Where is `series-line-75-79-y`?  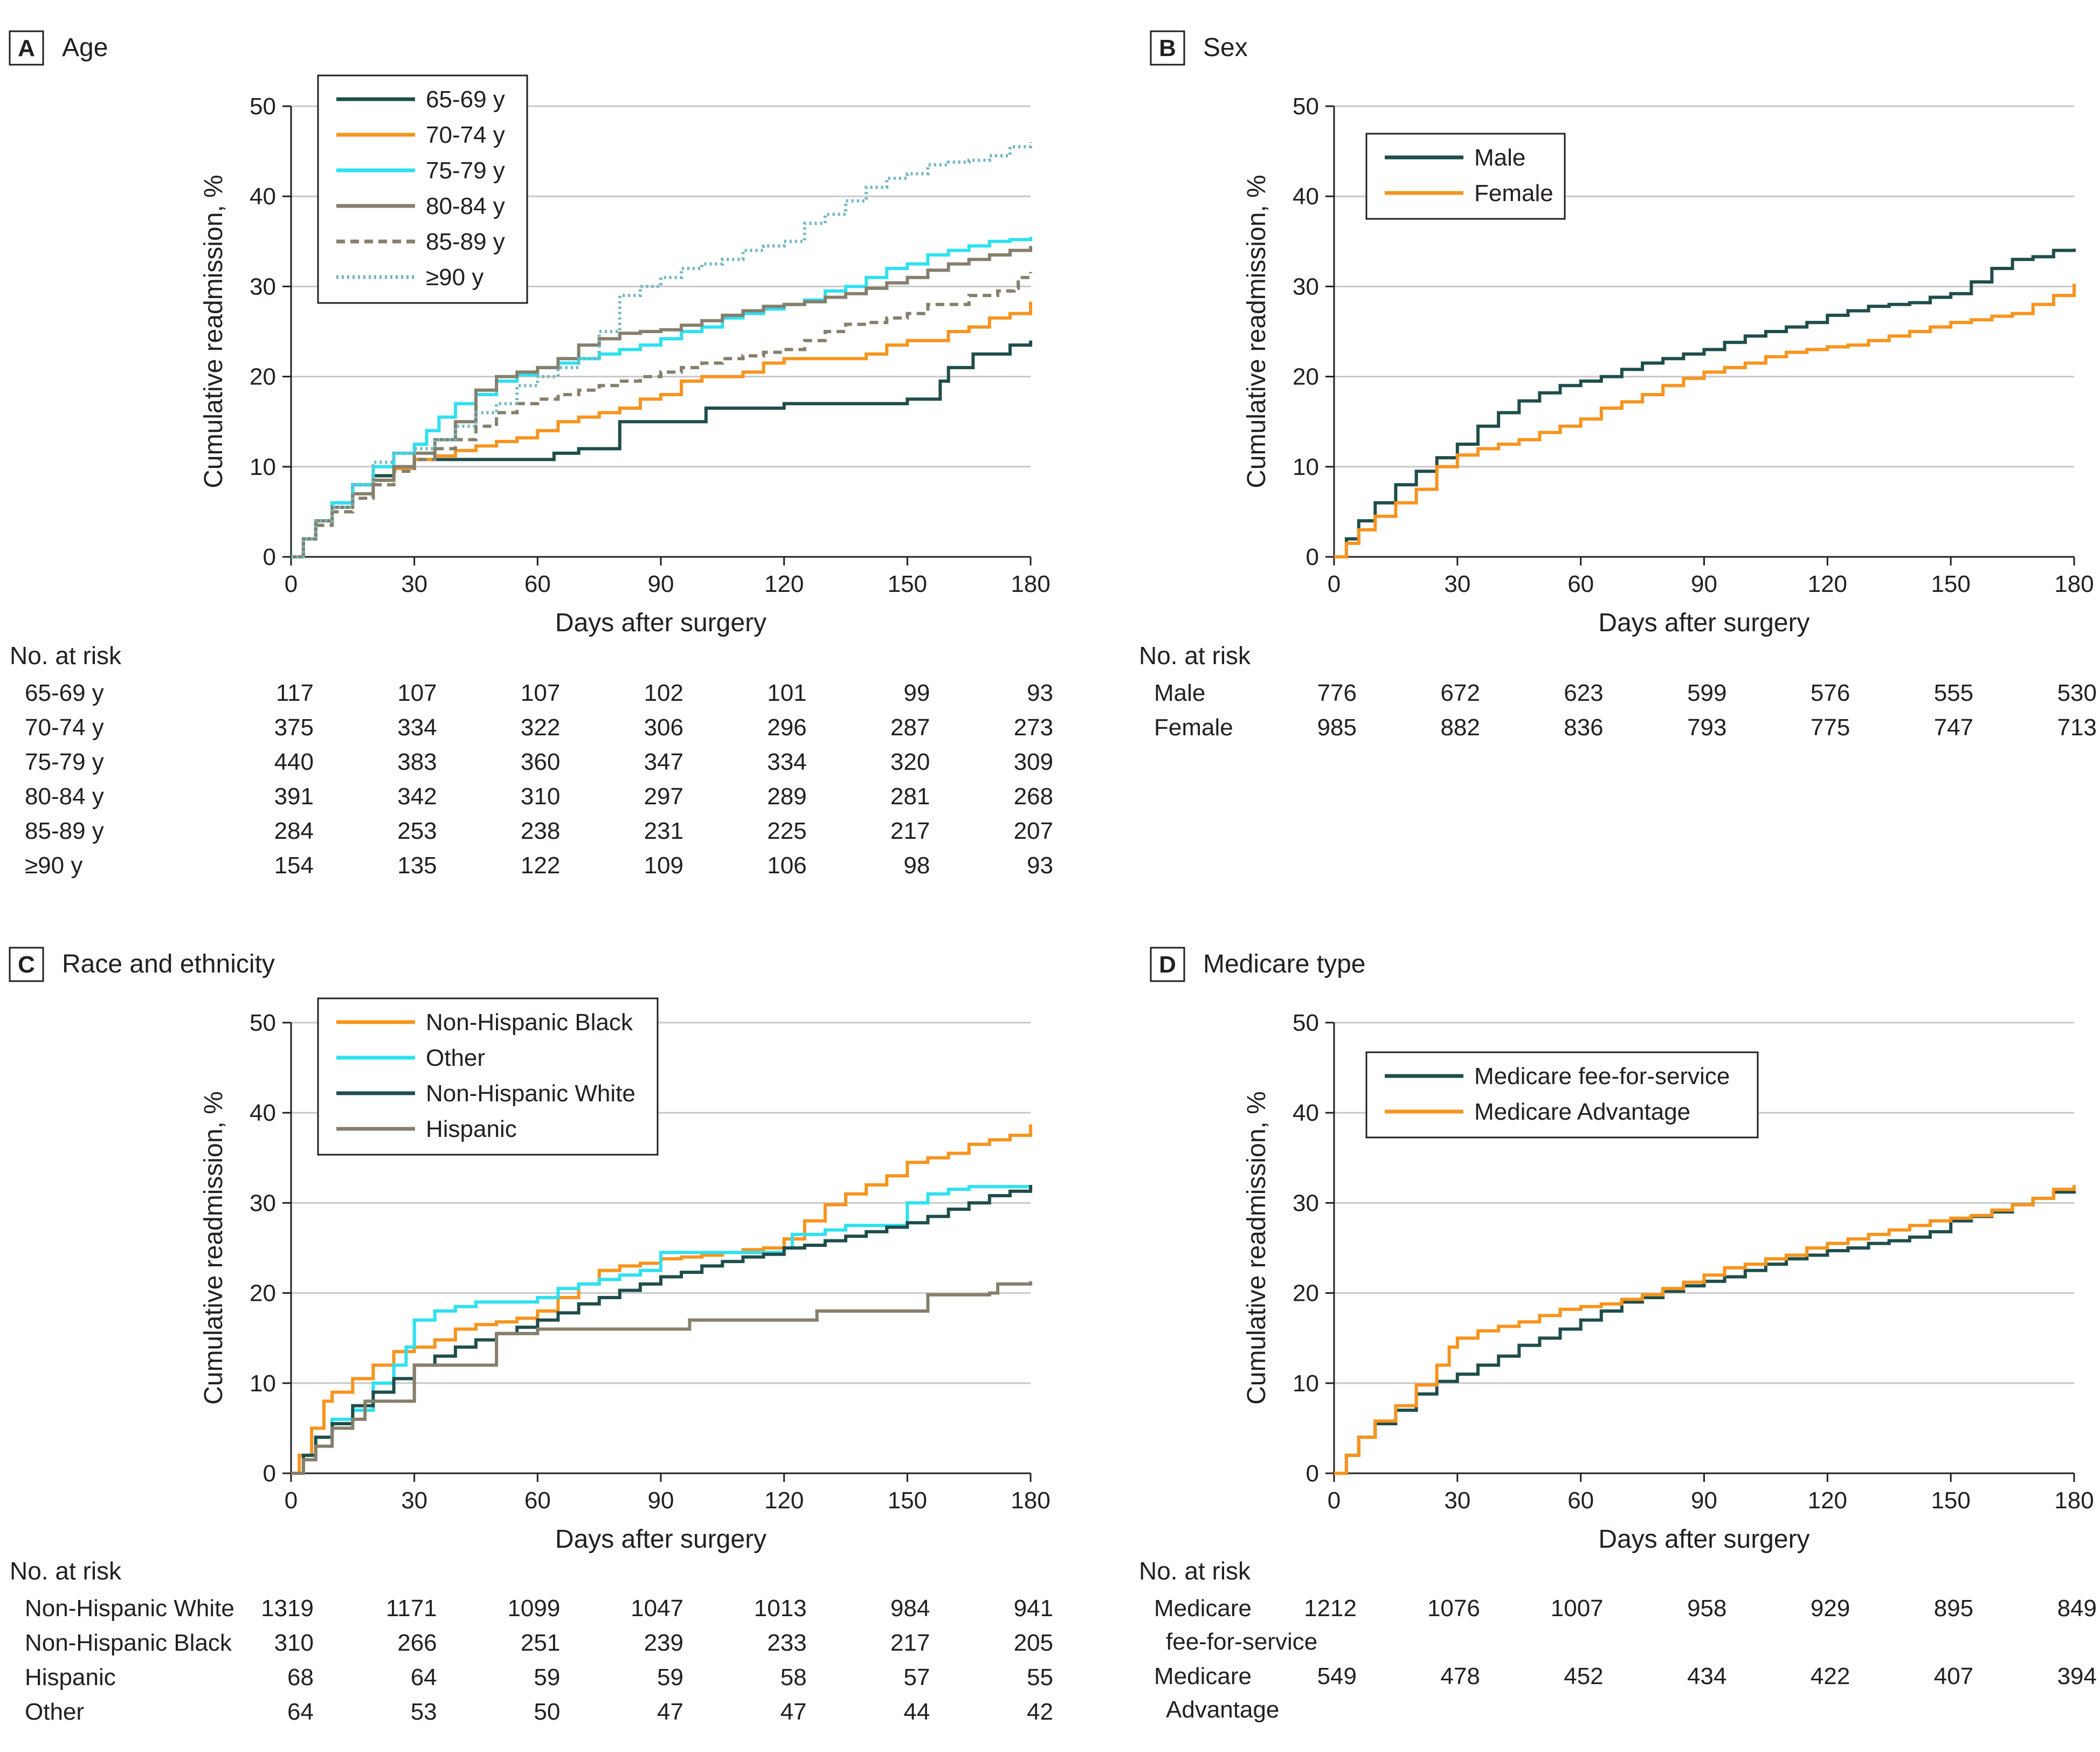 series-line-75-79-y is located at coordinates (661, 398).